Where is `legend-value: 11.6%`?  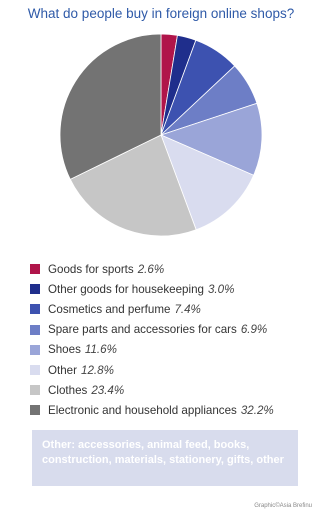
legend-value: 11.6% is located at coordinates (100, 350).